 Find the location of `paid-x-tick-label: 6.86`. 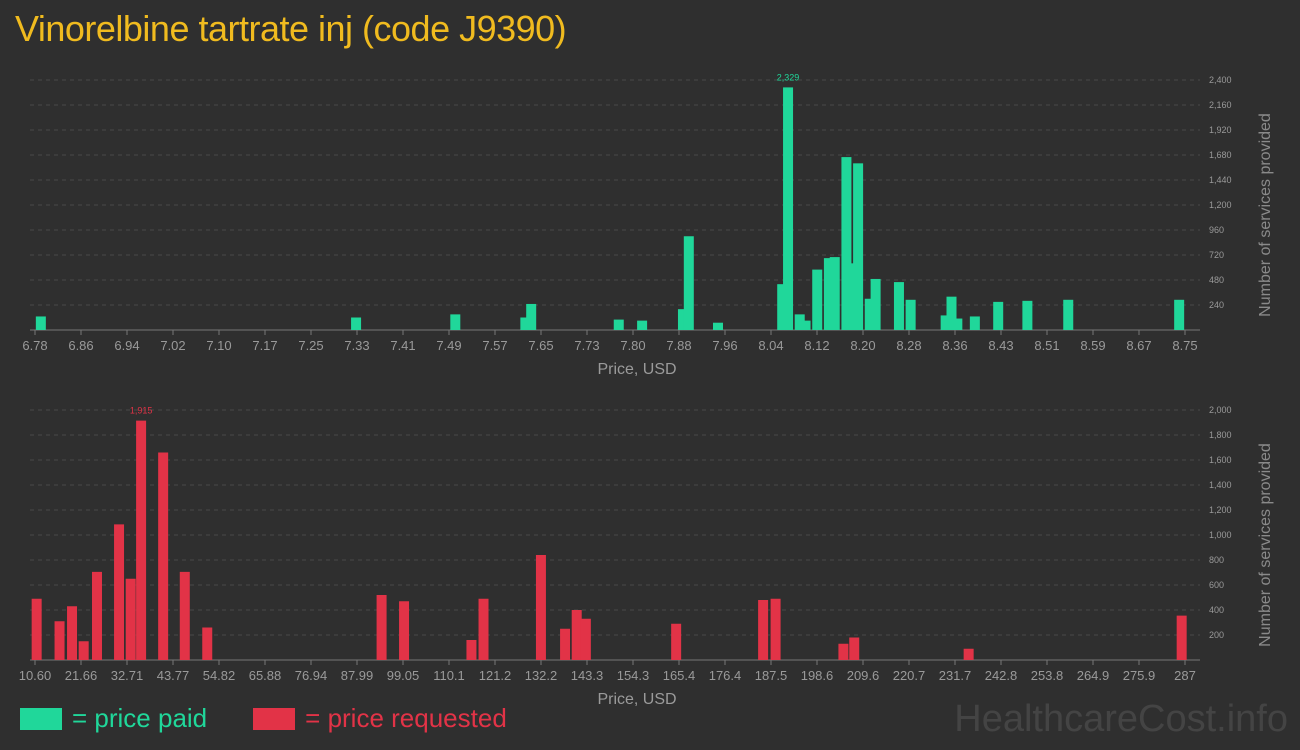

paid-x-tick-label: 6.86 is located at coordinates (80, 345).